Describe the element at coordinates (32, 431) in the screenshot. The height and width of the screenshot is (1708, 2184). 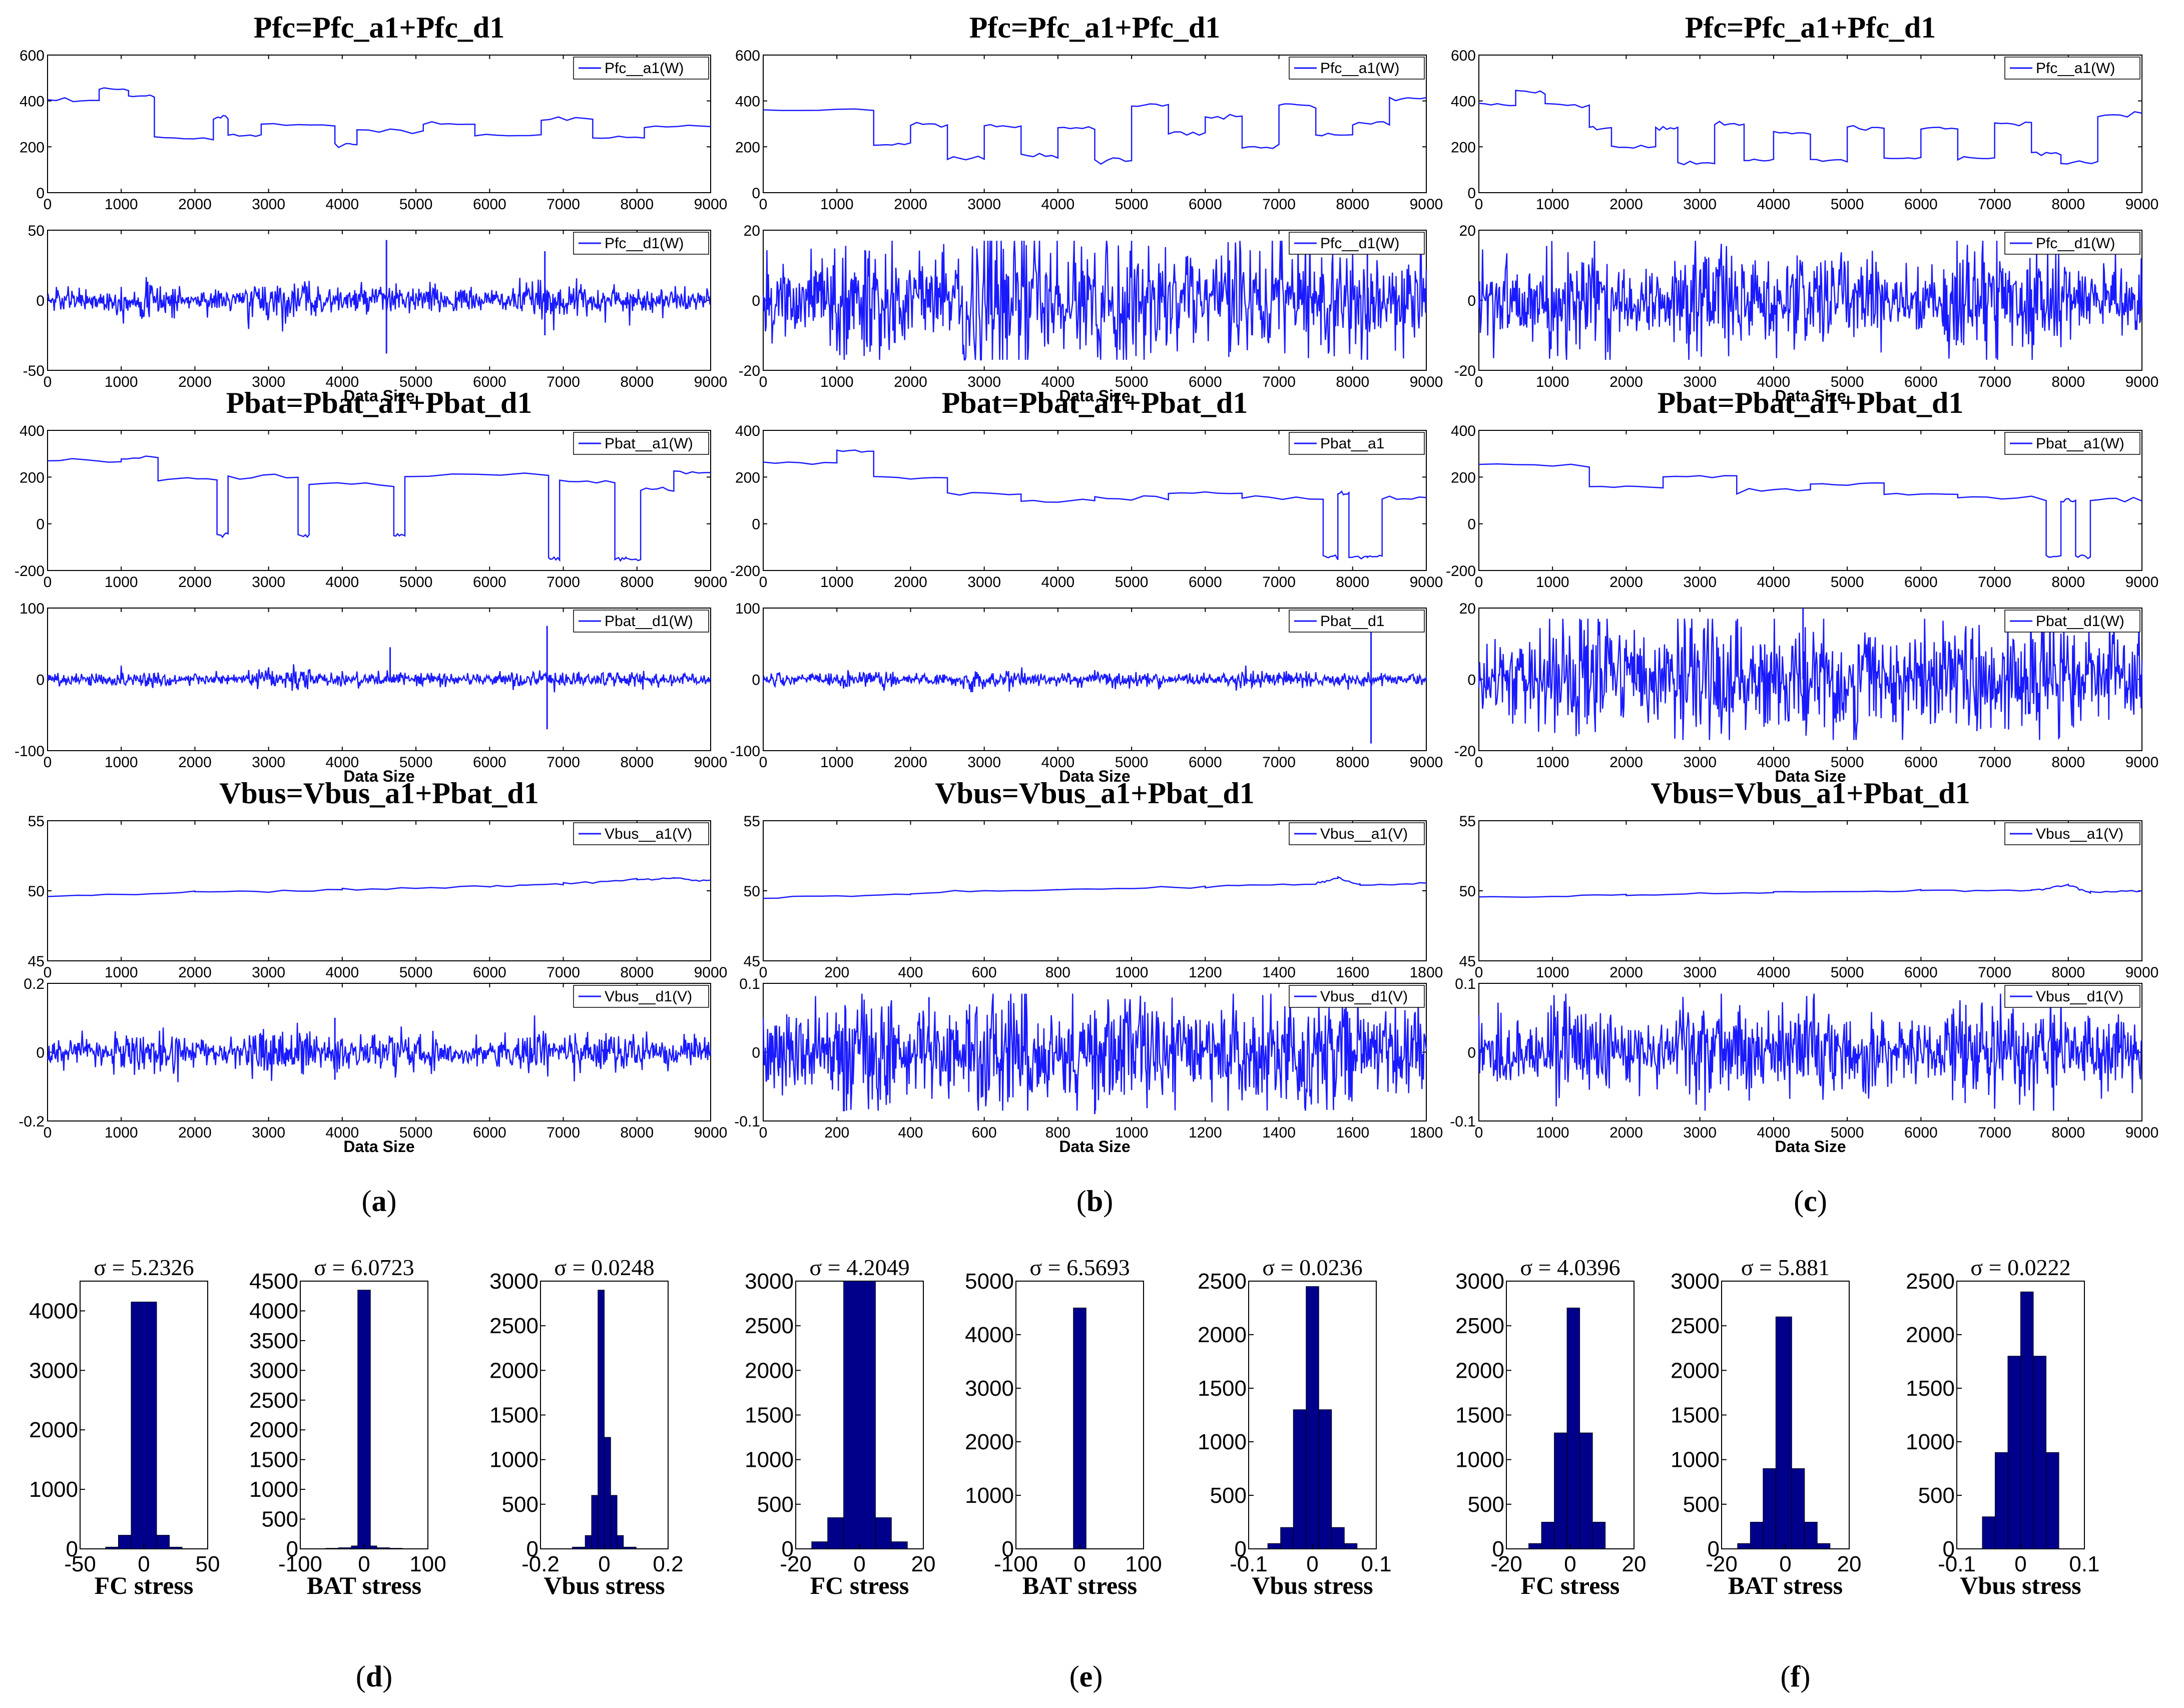
I see `y-tick-label: 400` at that location.